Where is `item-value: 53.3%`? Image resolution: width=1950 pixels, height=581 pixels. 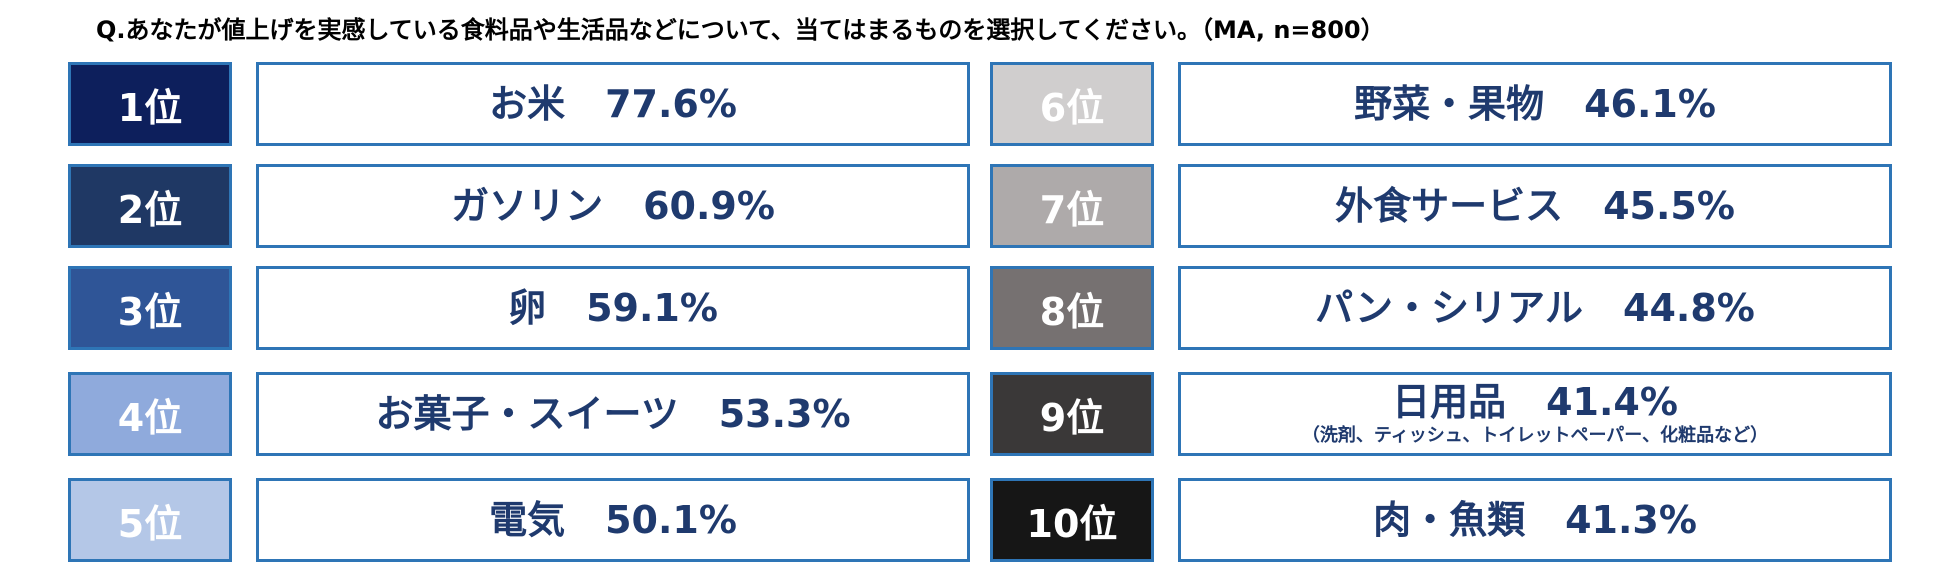 item-value: 53.3% is located at coordinates (784, 414).